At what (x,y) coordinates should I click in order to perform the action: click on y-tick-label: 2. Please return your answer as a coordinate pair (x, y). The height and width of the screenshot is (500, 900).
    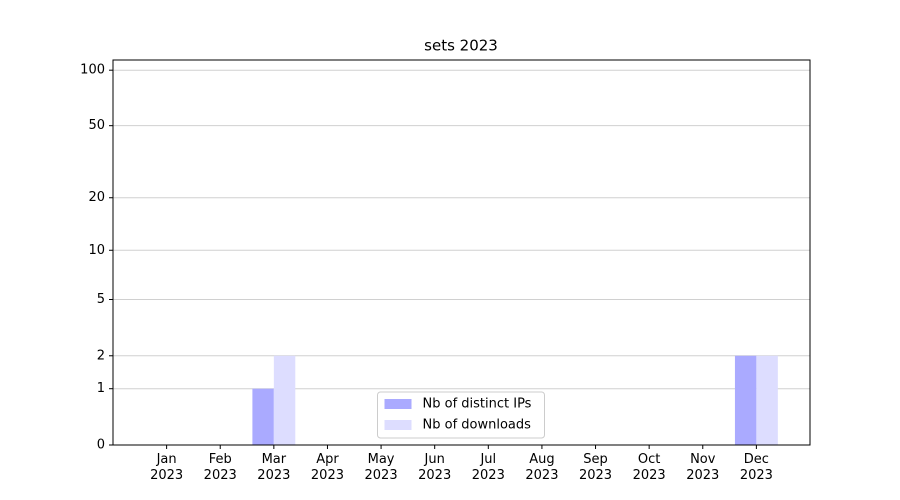
    Looking at the image, I should click on (101, 355).